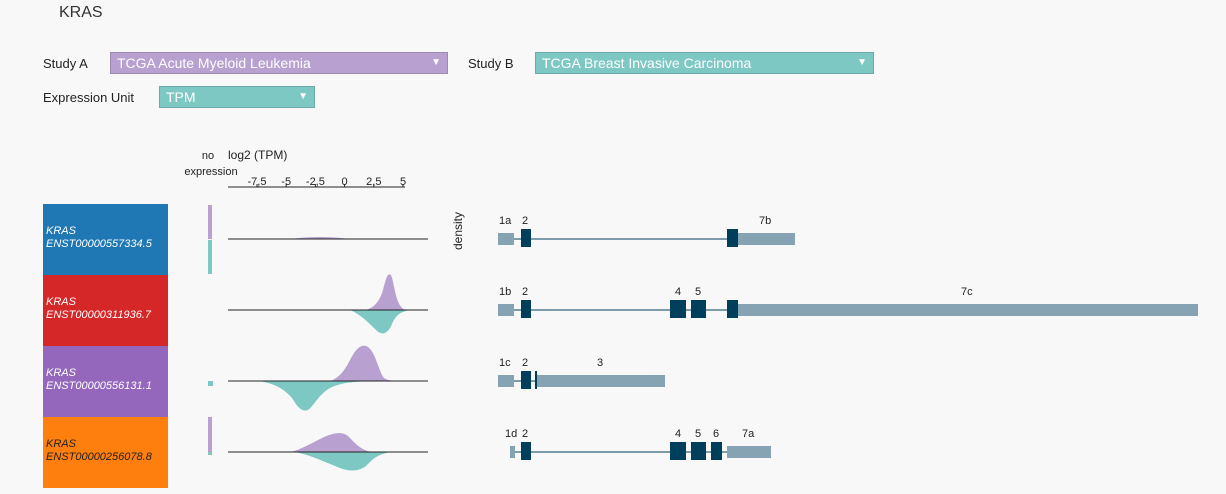 Image resolution: width=1226 pixels, height=494 pixels. I want to click on axis-tick-label: -5, so click(286, 182).